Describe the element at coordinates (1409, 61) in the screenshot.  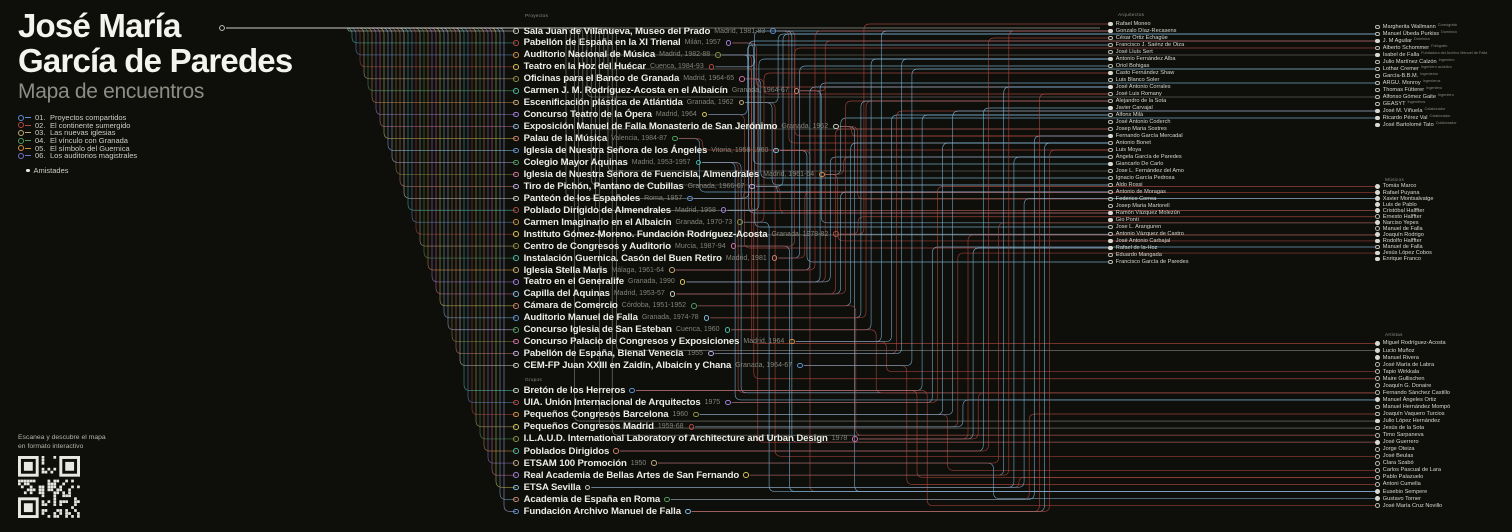
I see `person-name: Julio Martínez Calzón` at that location.